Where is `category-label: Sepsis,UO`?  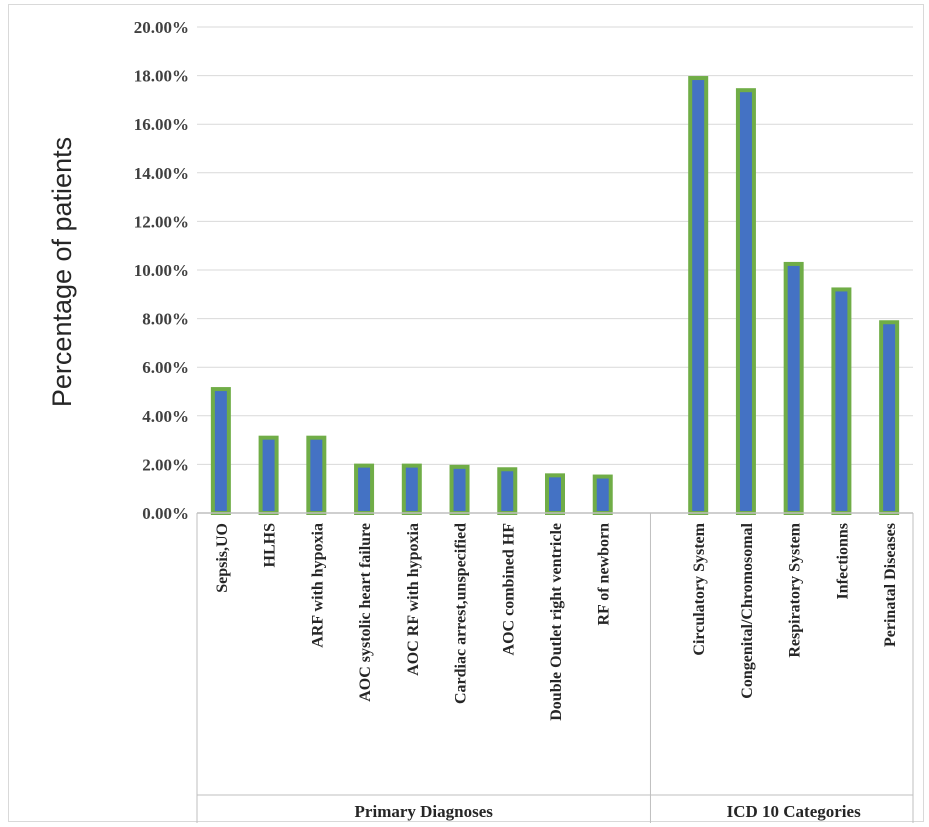
category-label: Sepsis,UO is located at coordinates (222, 558).